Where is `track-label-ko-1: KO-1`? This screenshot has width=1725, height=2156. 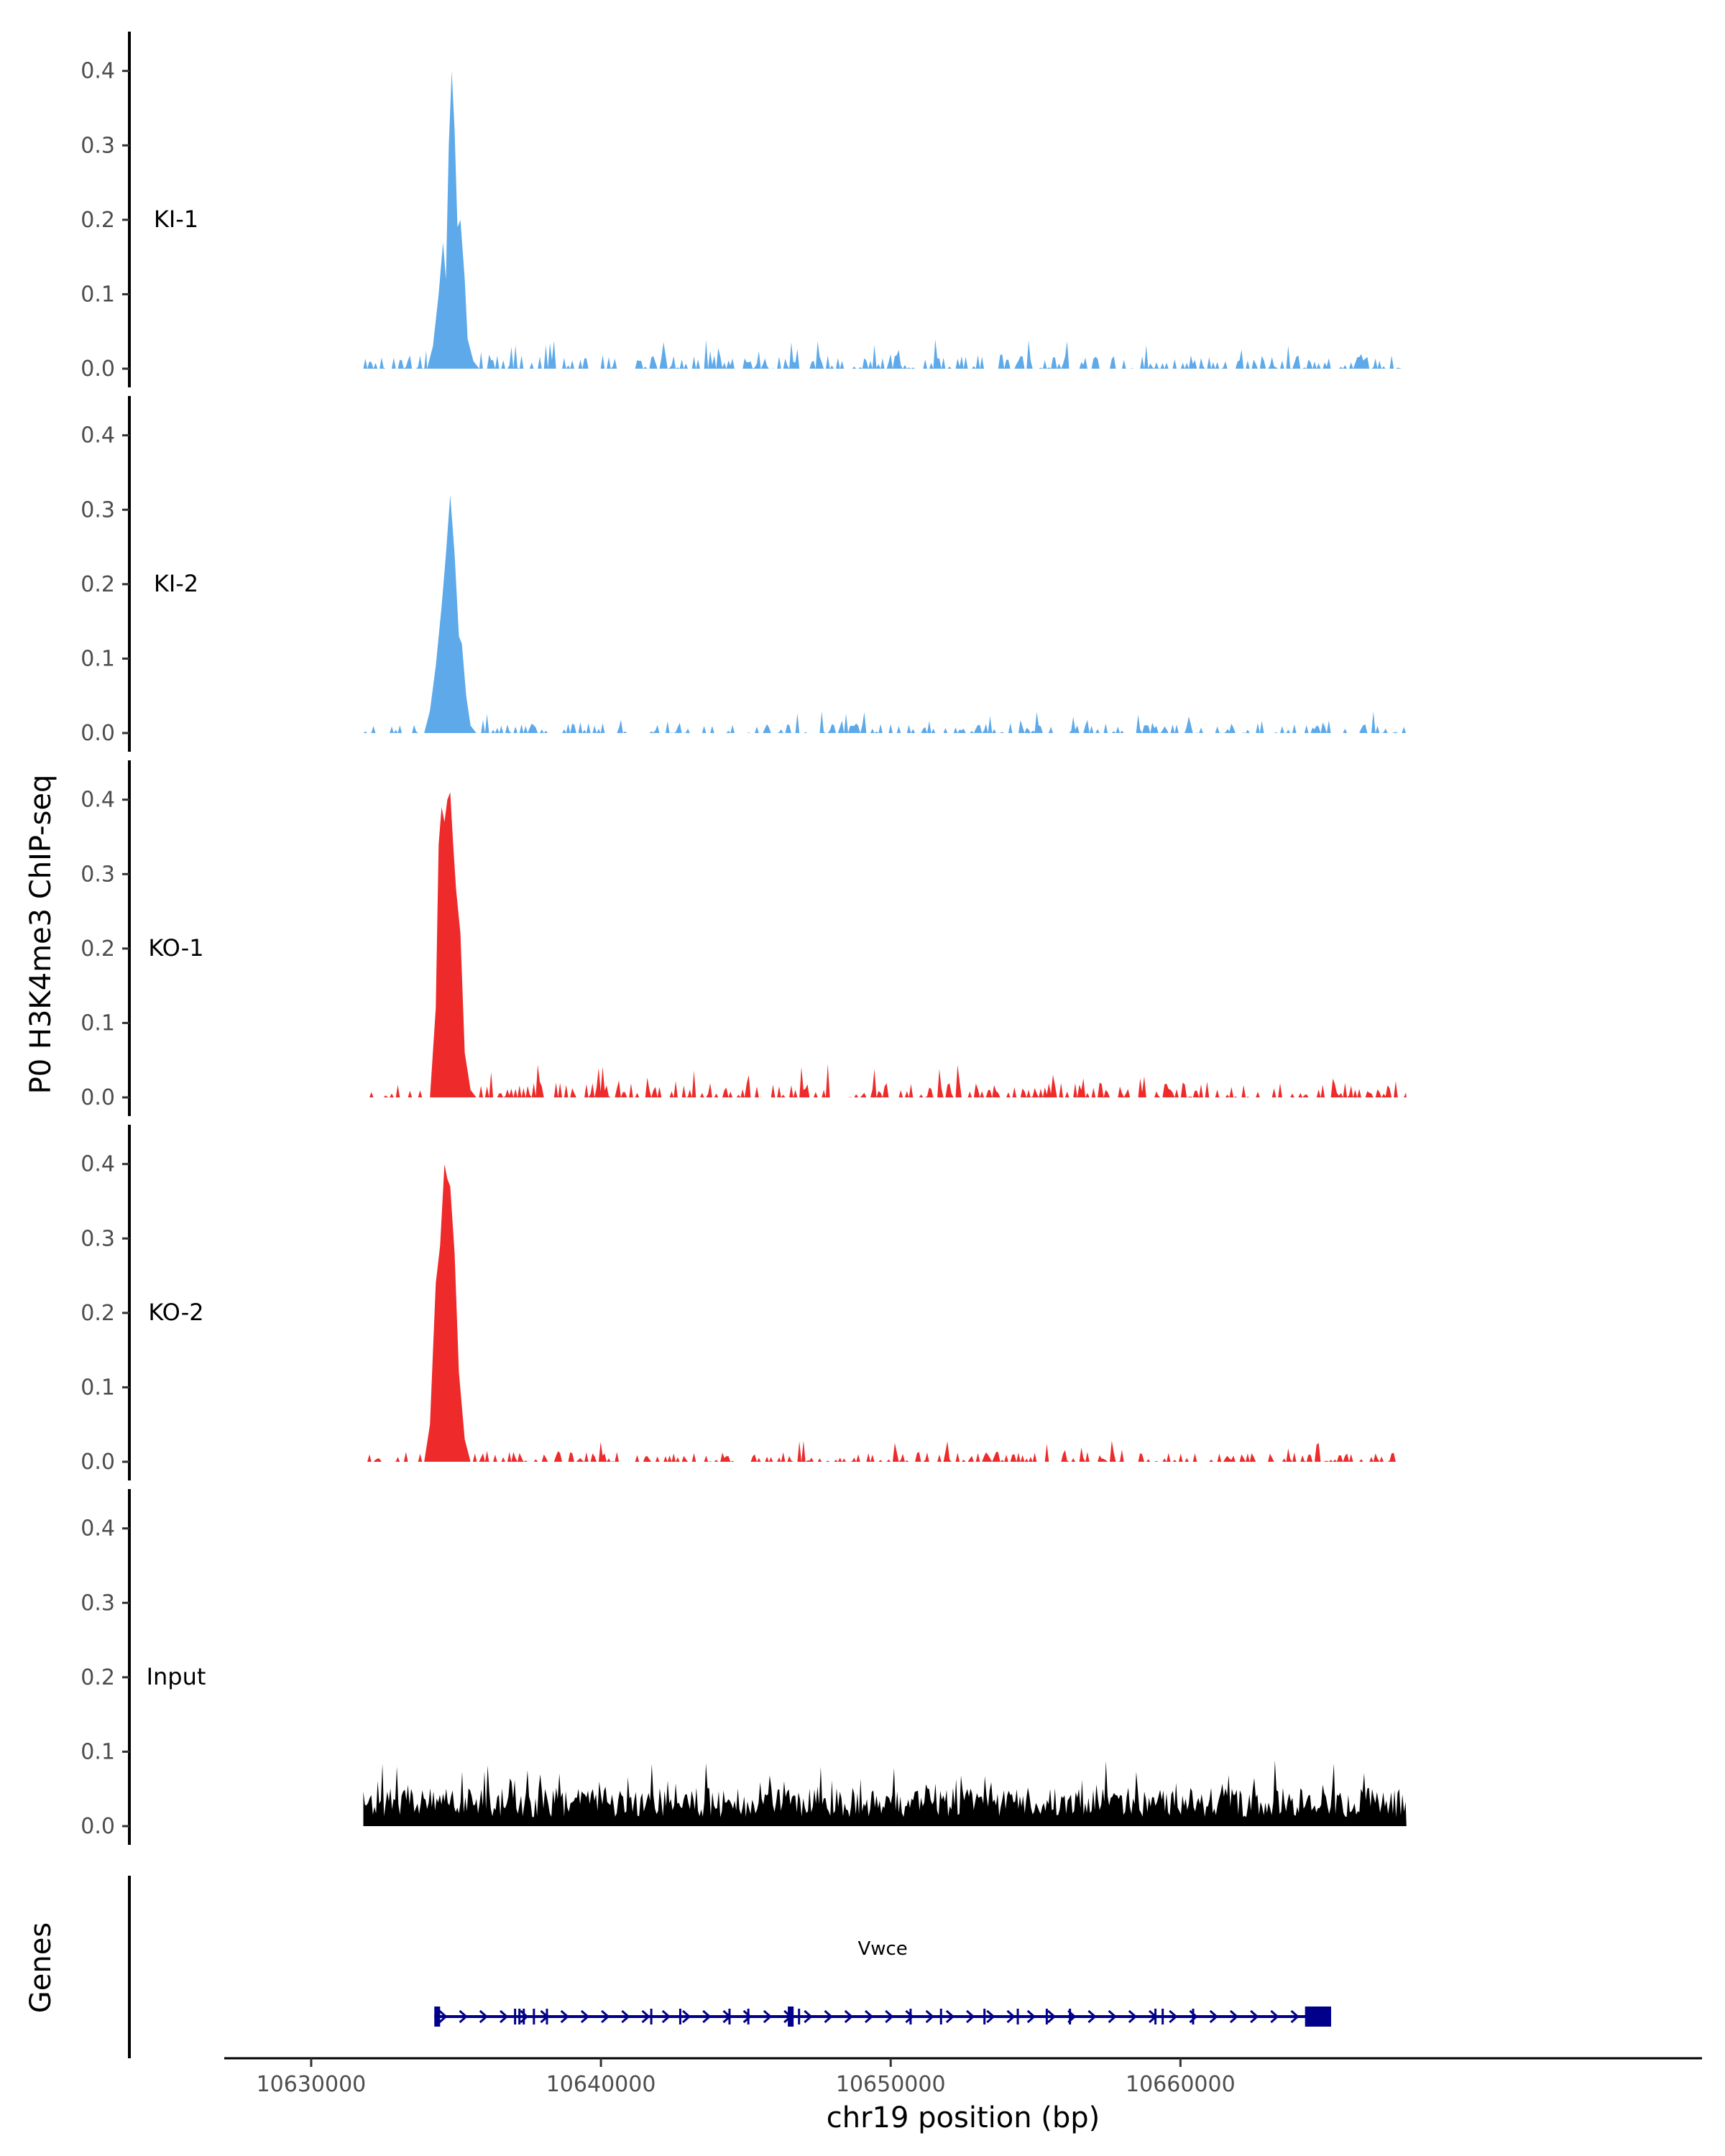
track-label-ko-1: KO-1 is located at coordinates (175, 948).